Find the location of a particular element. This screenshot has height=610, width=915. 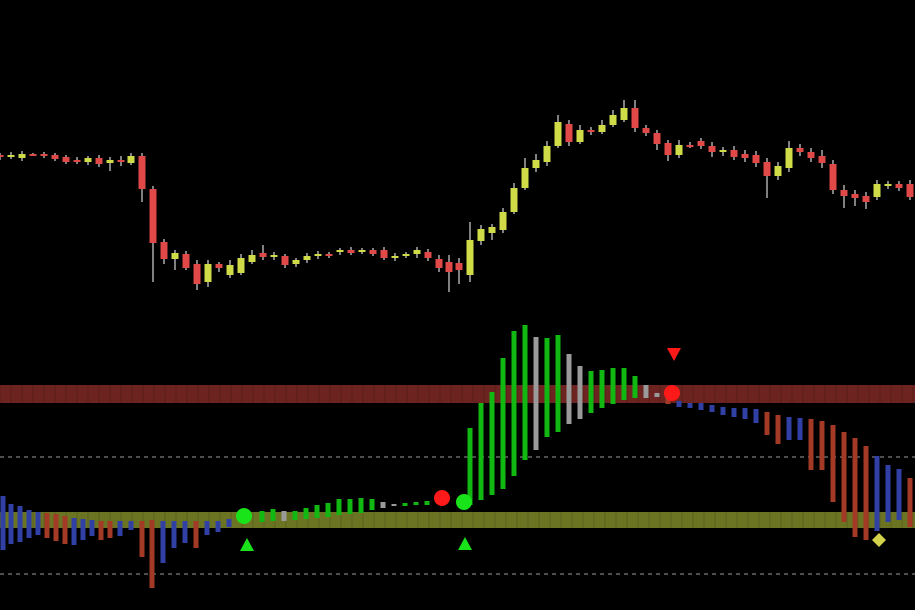

upper-level-band is located at coordinates (457, 394).